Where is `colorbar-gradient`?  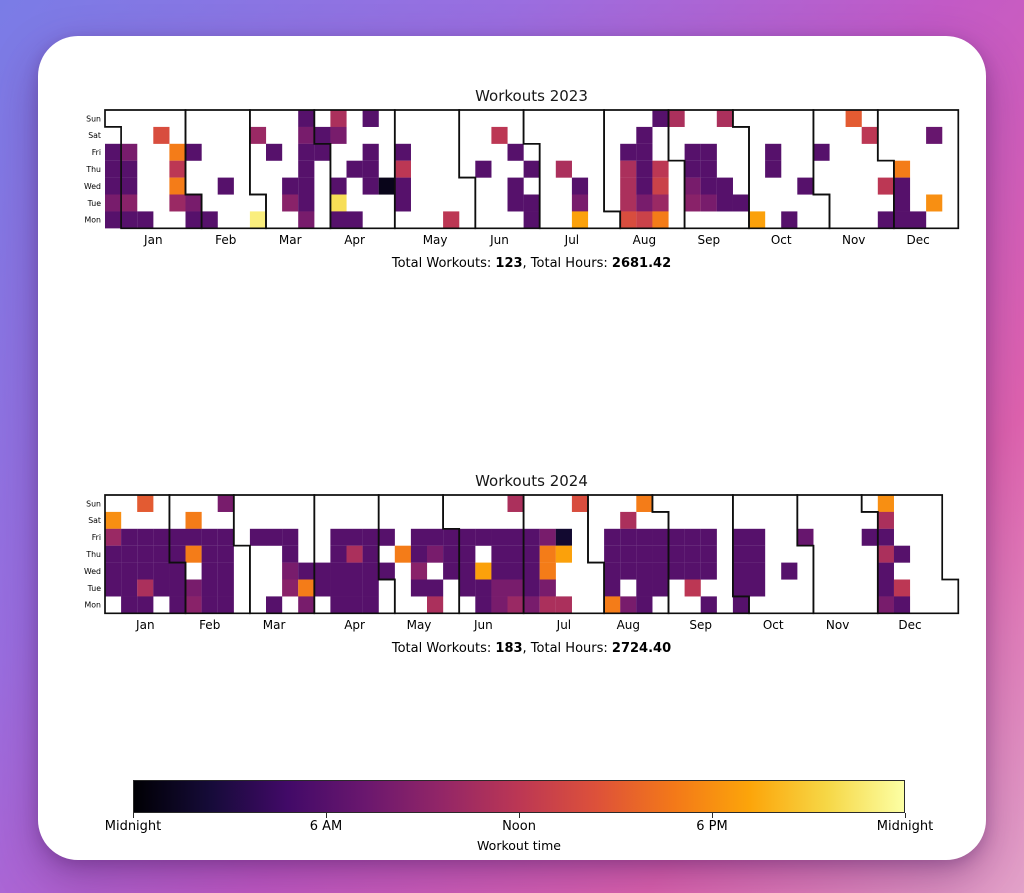 colorbar-gradient is located at coordinates (519, 796).